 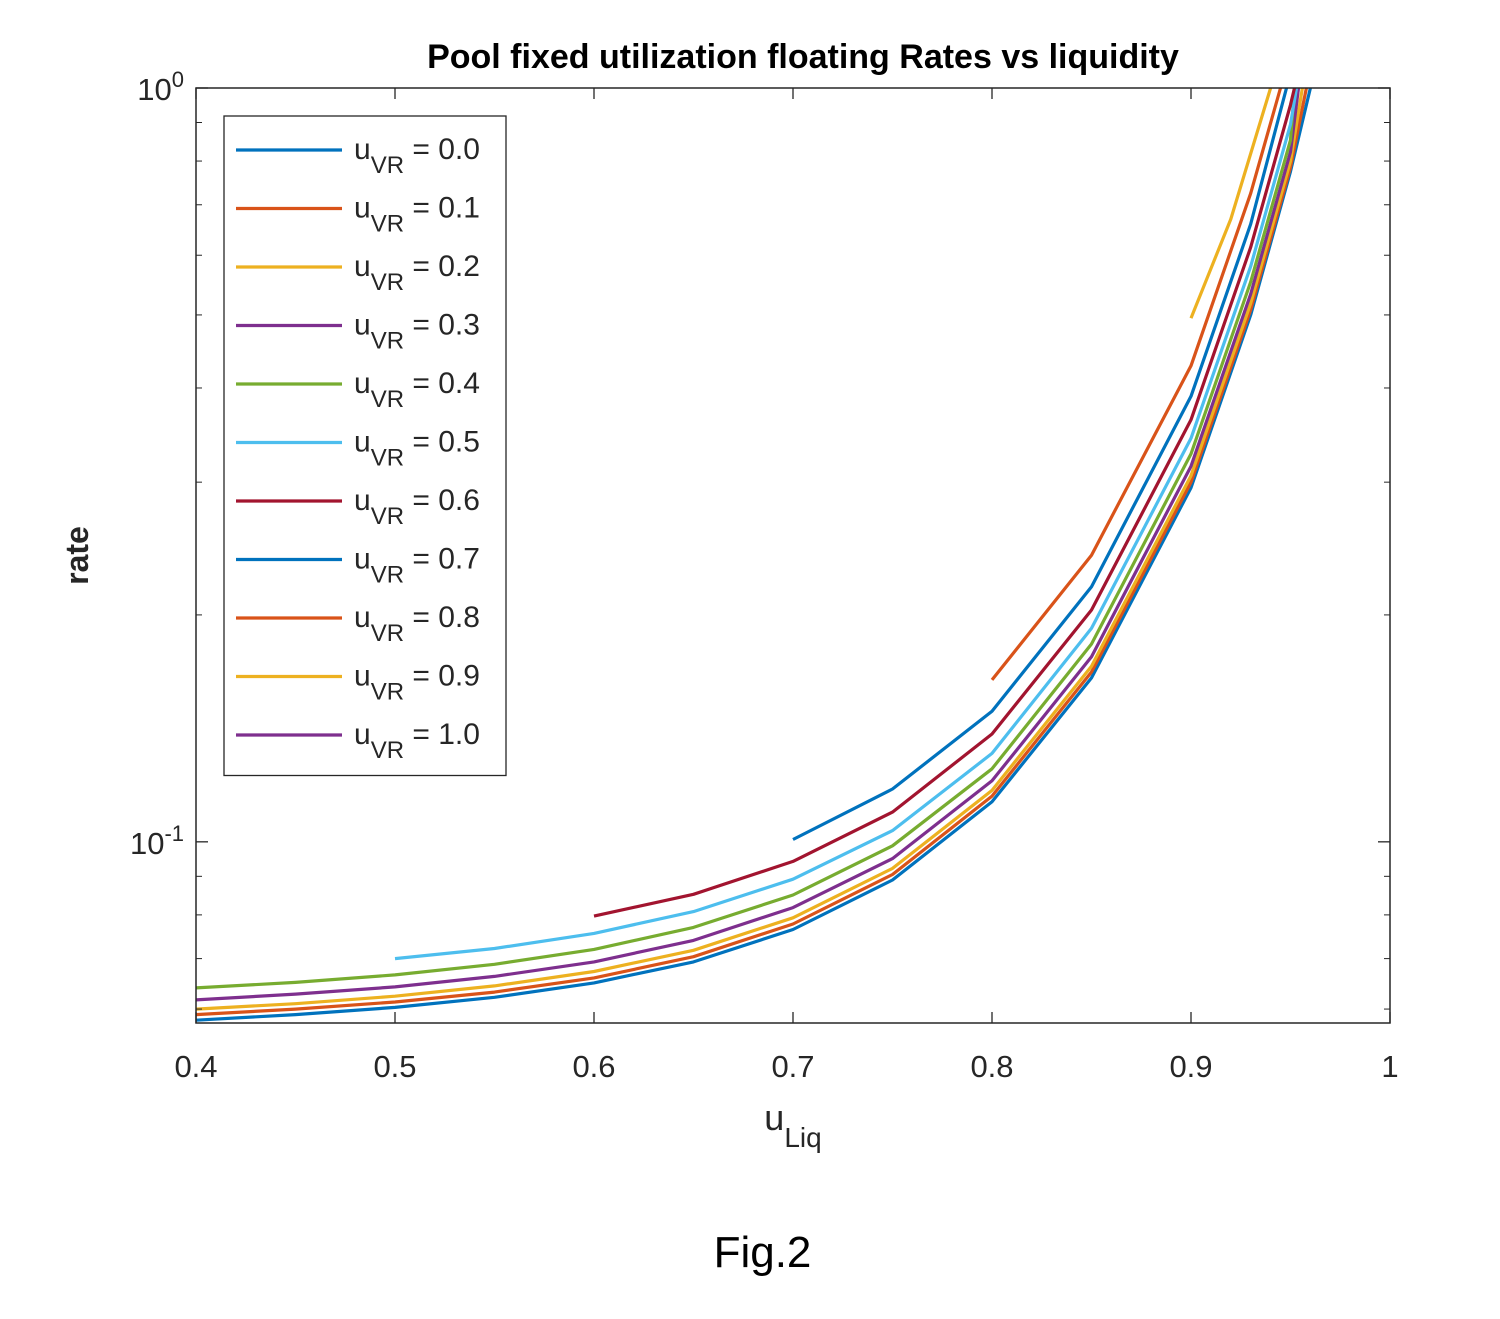 What do you see at coordinates (792, 1066) in the screenshot?
I see `x-tick-label: 0.7` at bounding box center [792, 1066].